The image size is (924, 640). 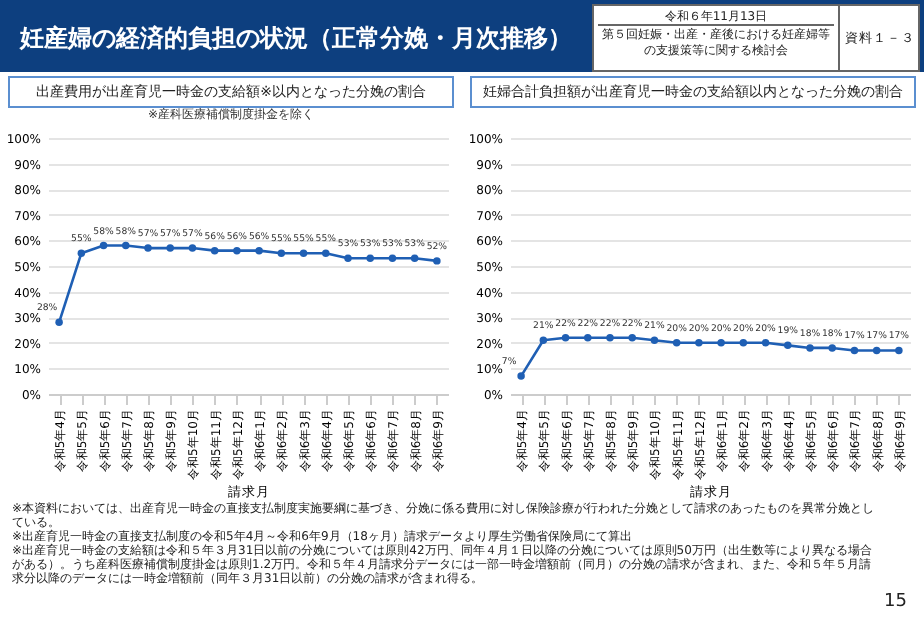 I want to click on text: 妊産婦の経済的負担の状況（正常分娩・月次推移）, so click(x=296, y=39).